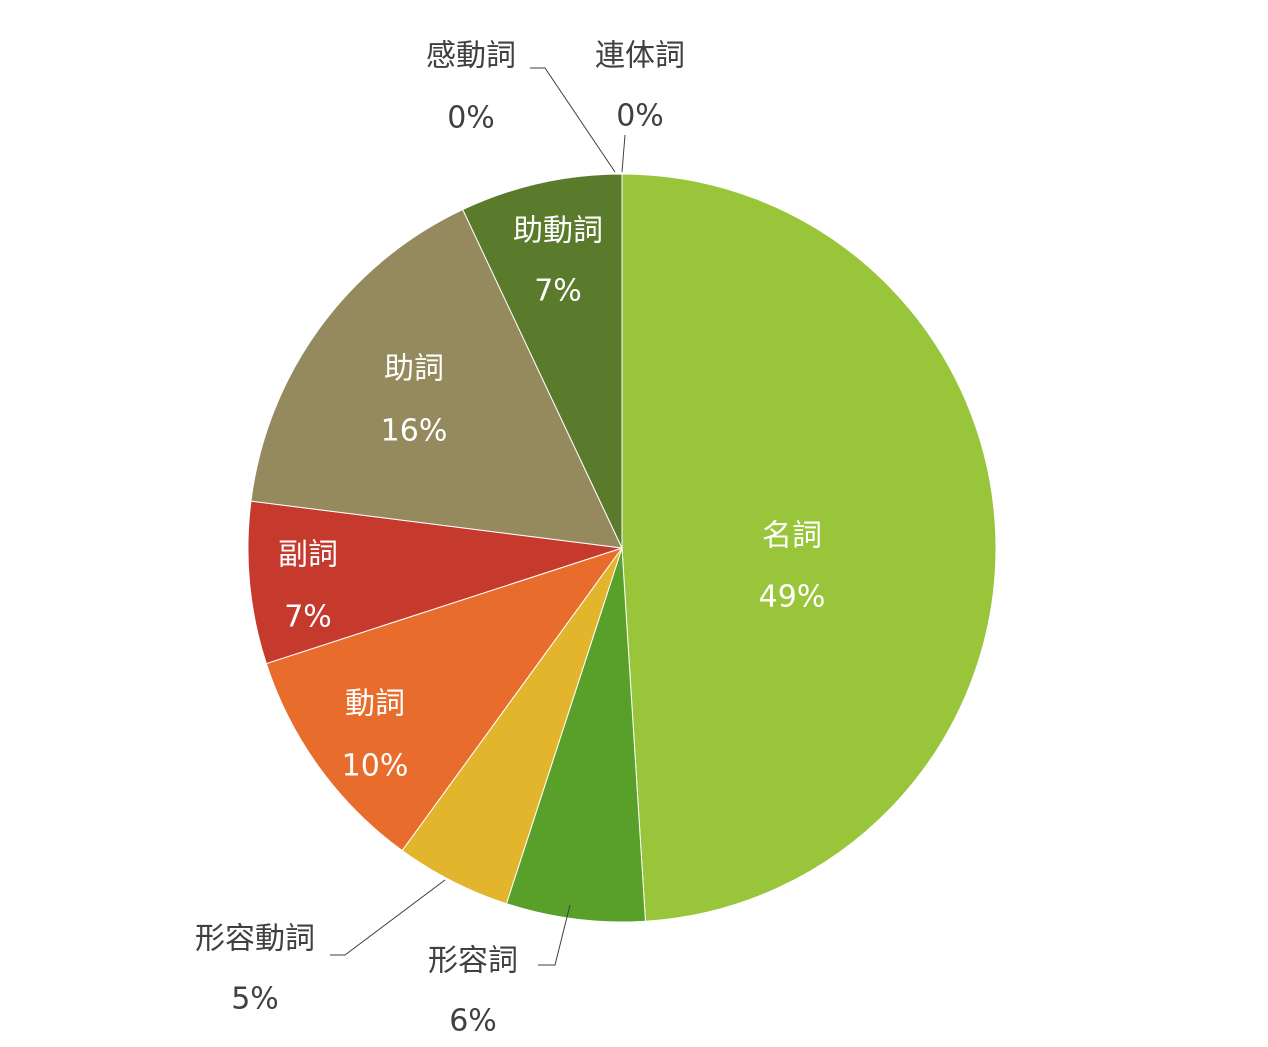  What do you see at coordinates (375, 766) in the screenshot?
I see `value-label: 10%` at bounding box center [375, 766].